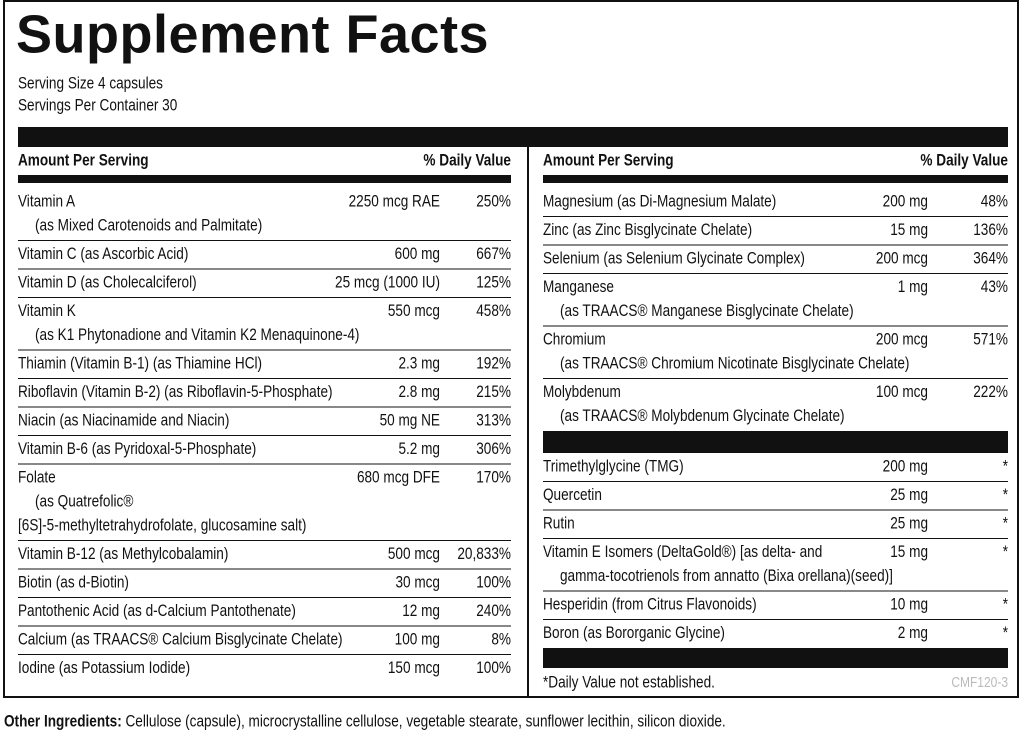 This screenshot has height=739, width=1024. What do you see at coordinates (417, 639) in the screenshot?
I see `amount: 100 mg` at bounding box center [417, 639].